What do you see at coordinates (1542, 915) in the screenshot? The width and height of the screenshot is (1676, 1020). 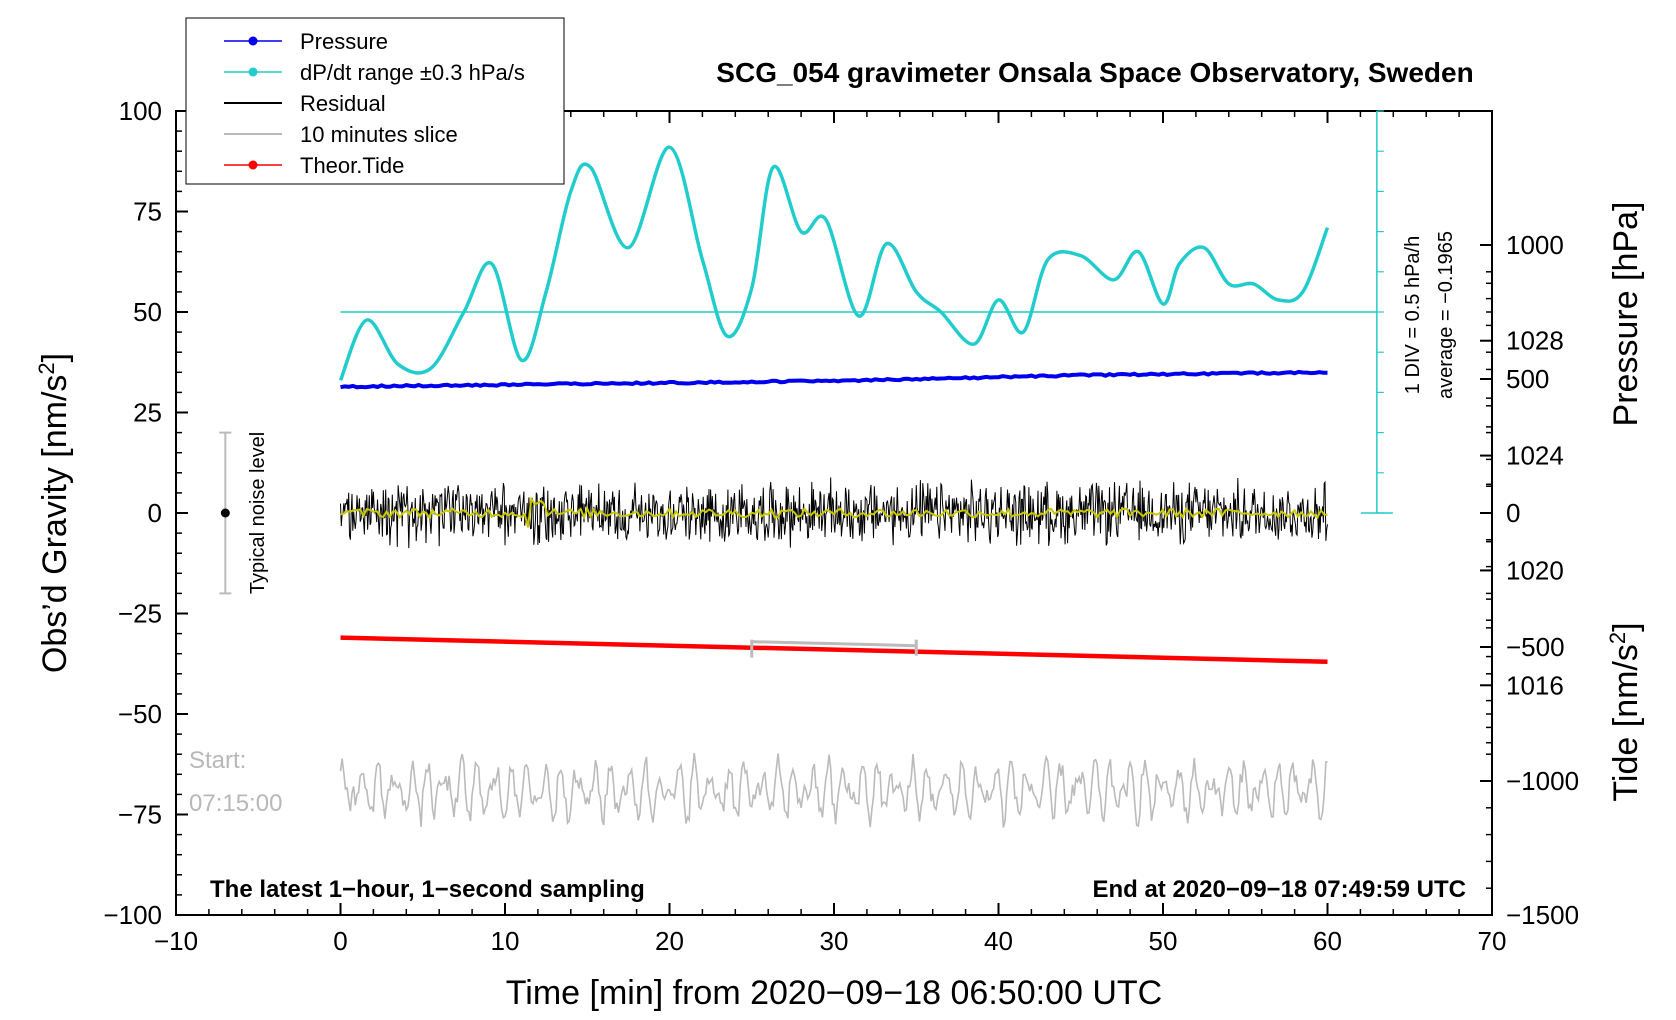 I see `tide-tick-label: −1500` at bounding box center [1542, 915].